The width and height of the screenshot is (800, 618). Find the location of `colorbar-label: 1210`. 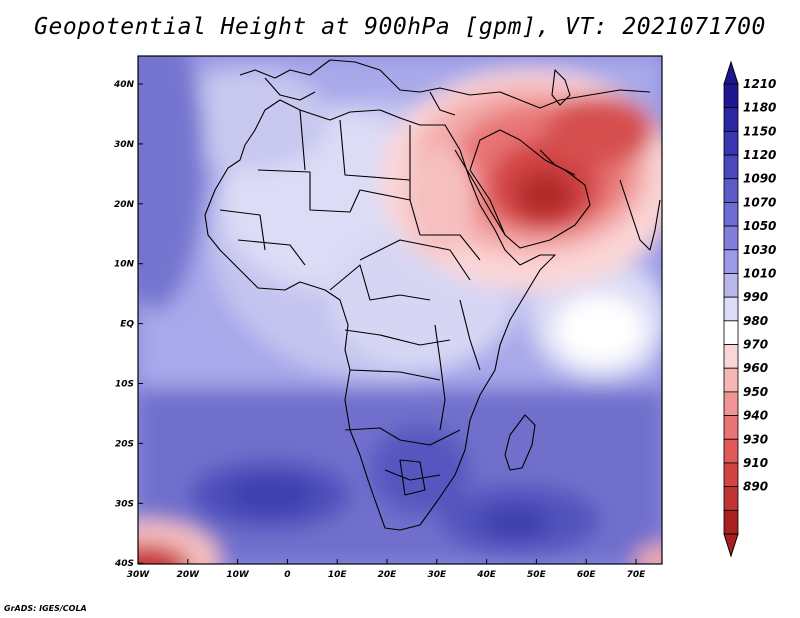

colorbar-label: 1210 is located at coordinates (759, 84).